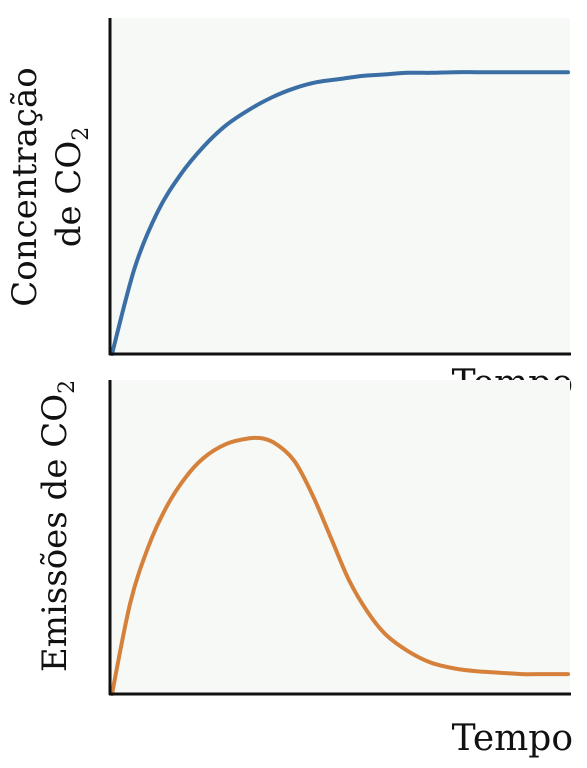 The width and height of the screenshot is (587, 768). What do you see at coordinates (55, 533) in the screenshot?
I see `y-axis-label-text: Emissões de CO` at bounding box center [55, 533].